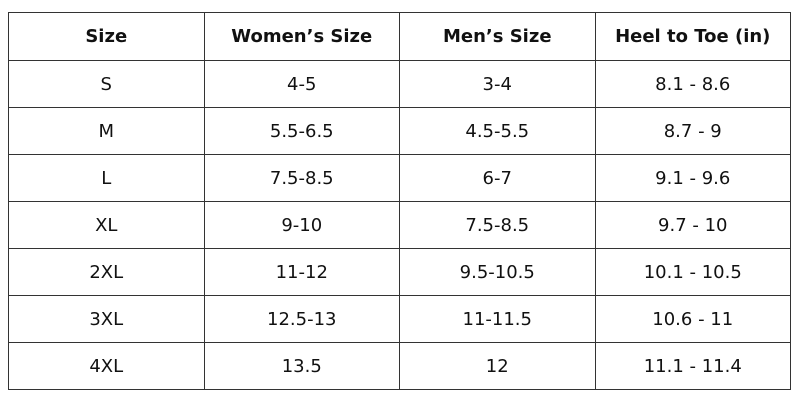 Image resolution: width=800 pixels, height=400 pixels. What do you see at coordinates (106, 36) in the screenshot?
I see `header-cell: Size` at bounding box center [106, 36].